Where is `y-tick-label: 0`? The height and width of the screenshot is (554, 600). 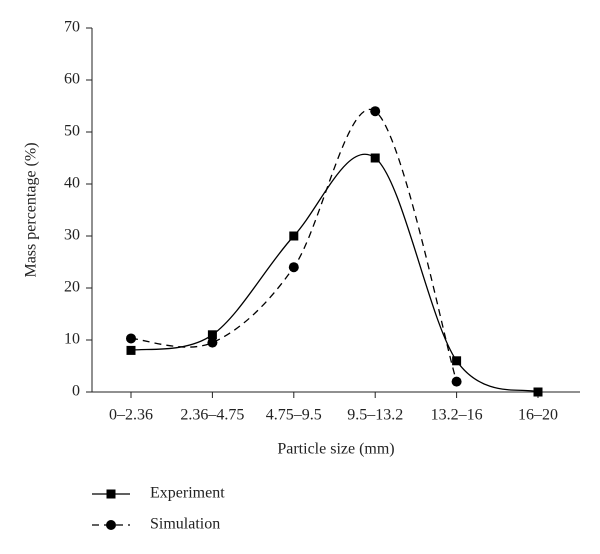
y-tick-label: 0 is located at coordinates (76, 391).